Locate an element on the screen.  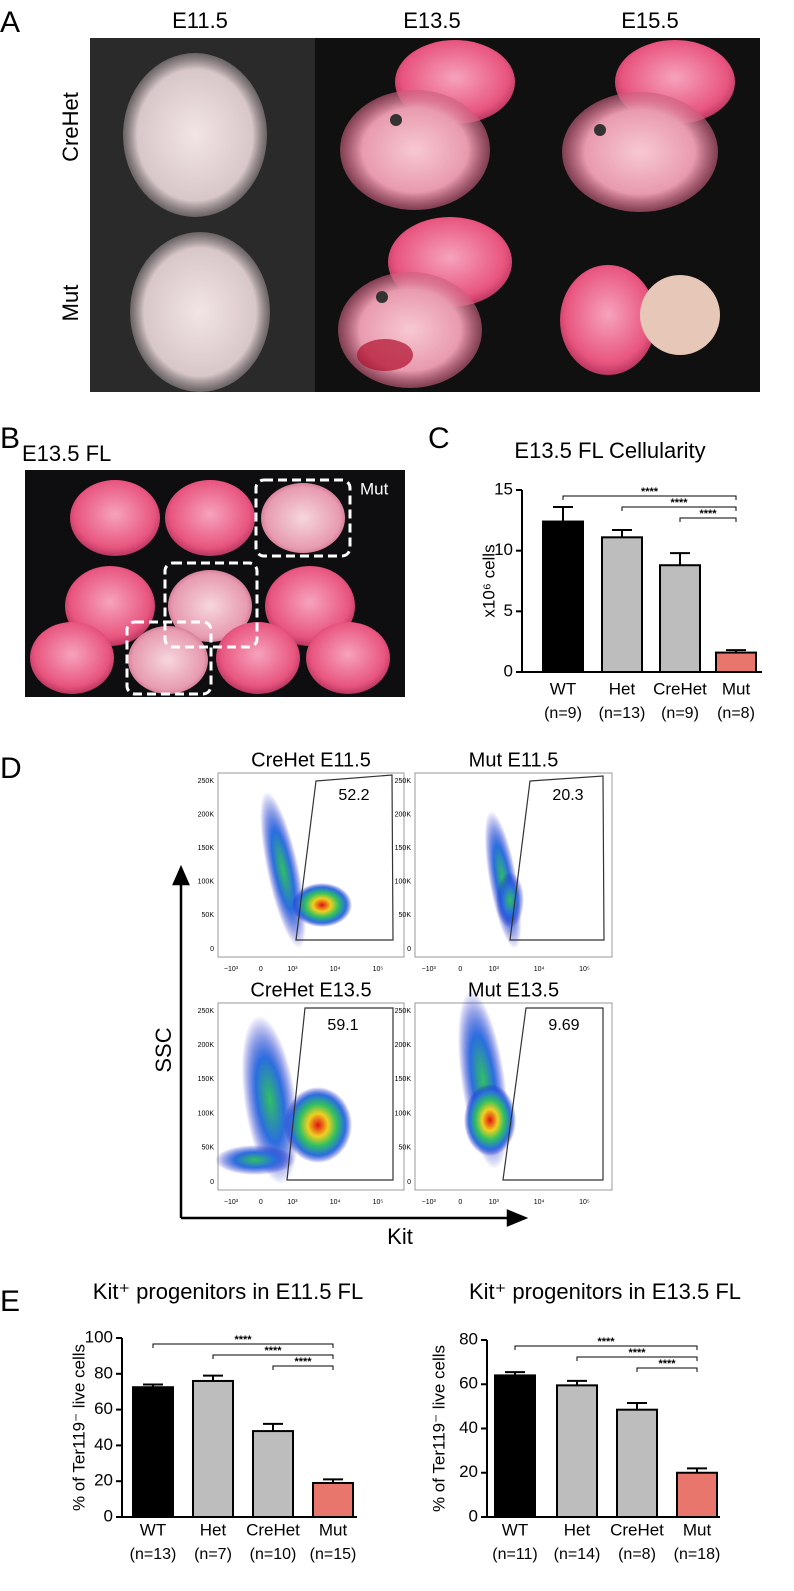
x-tick-label: Het is located at coordinates (622, 688).